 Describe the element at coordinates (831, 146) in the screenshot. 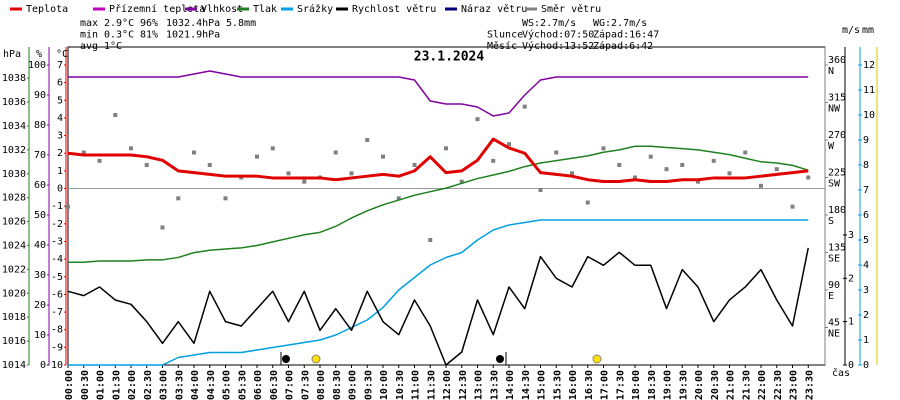

I see `y-tick-label: W` at that location.